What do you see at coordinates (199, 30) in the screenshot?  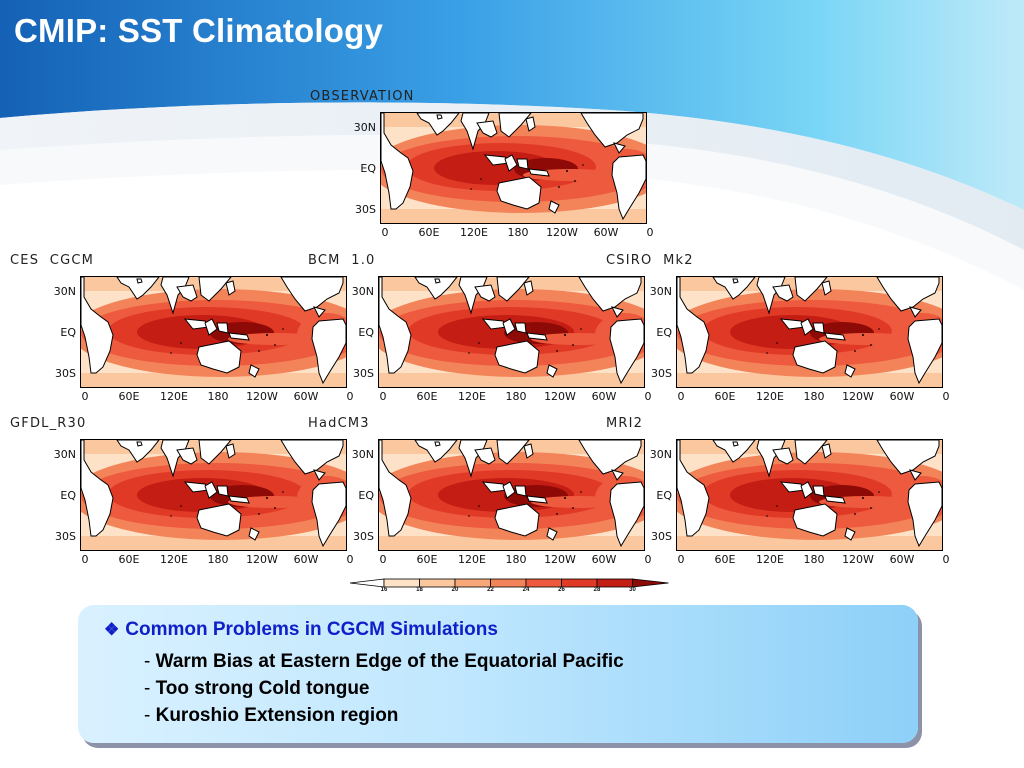 I see `slide-title: CMIP: SST Climatology` at bounding box center [199, 30].